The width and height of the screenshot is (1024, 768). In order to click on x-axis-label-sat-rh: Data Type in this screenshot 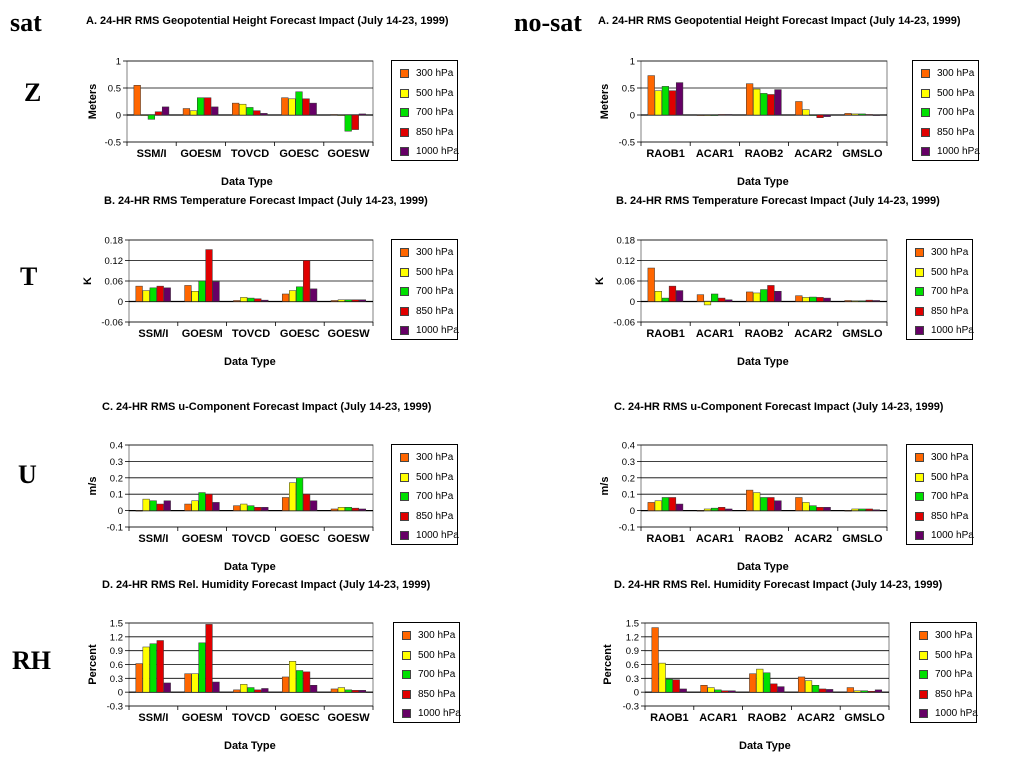, I will do `click(250, 746)`.